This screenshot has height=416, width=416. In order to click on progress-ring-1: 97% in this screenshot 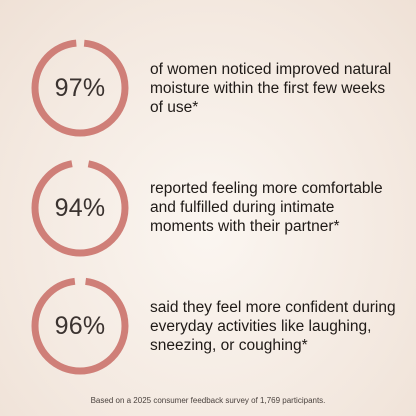, I will do `click(80, 88)`.